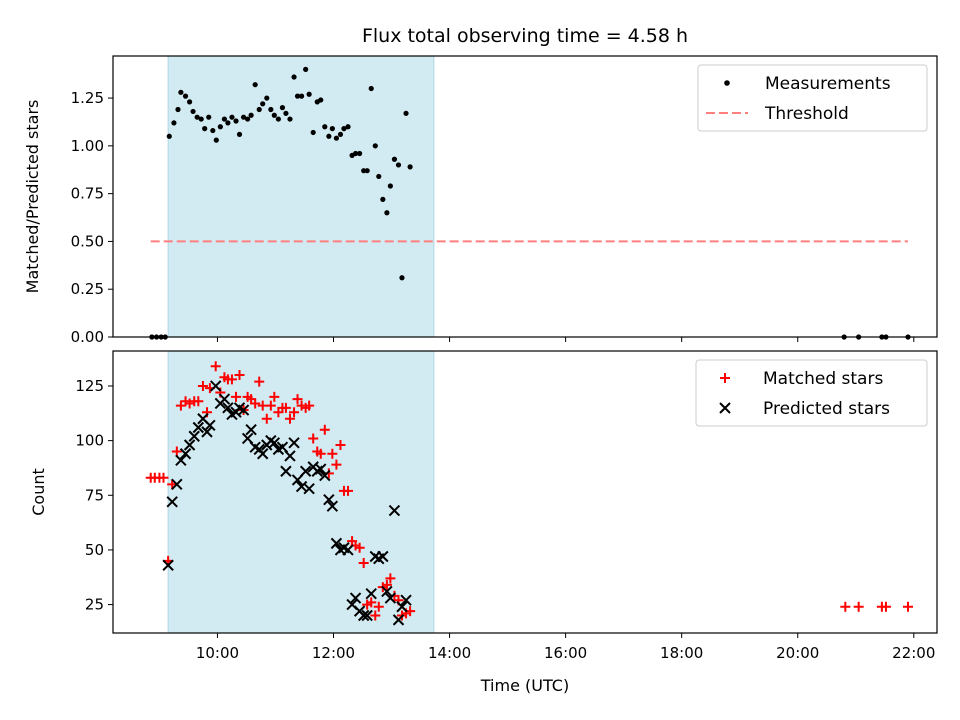 This screenshot has width=960, height=720. I want to click on y-tick-label: 125, so click(89, 386).